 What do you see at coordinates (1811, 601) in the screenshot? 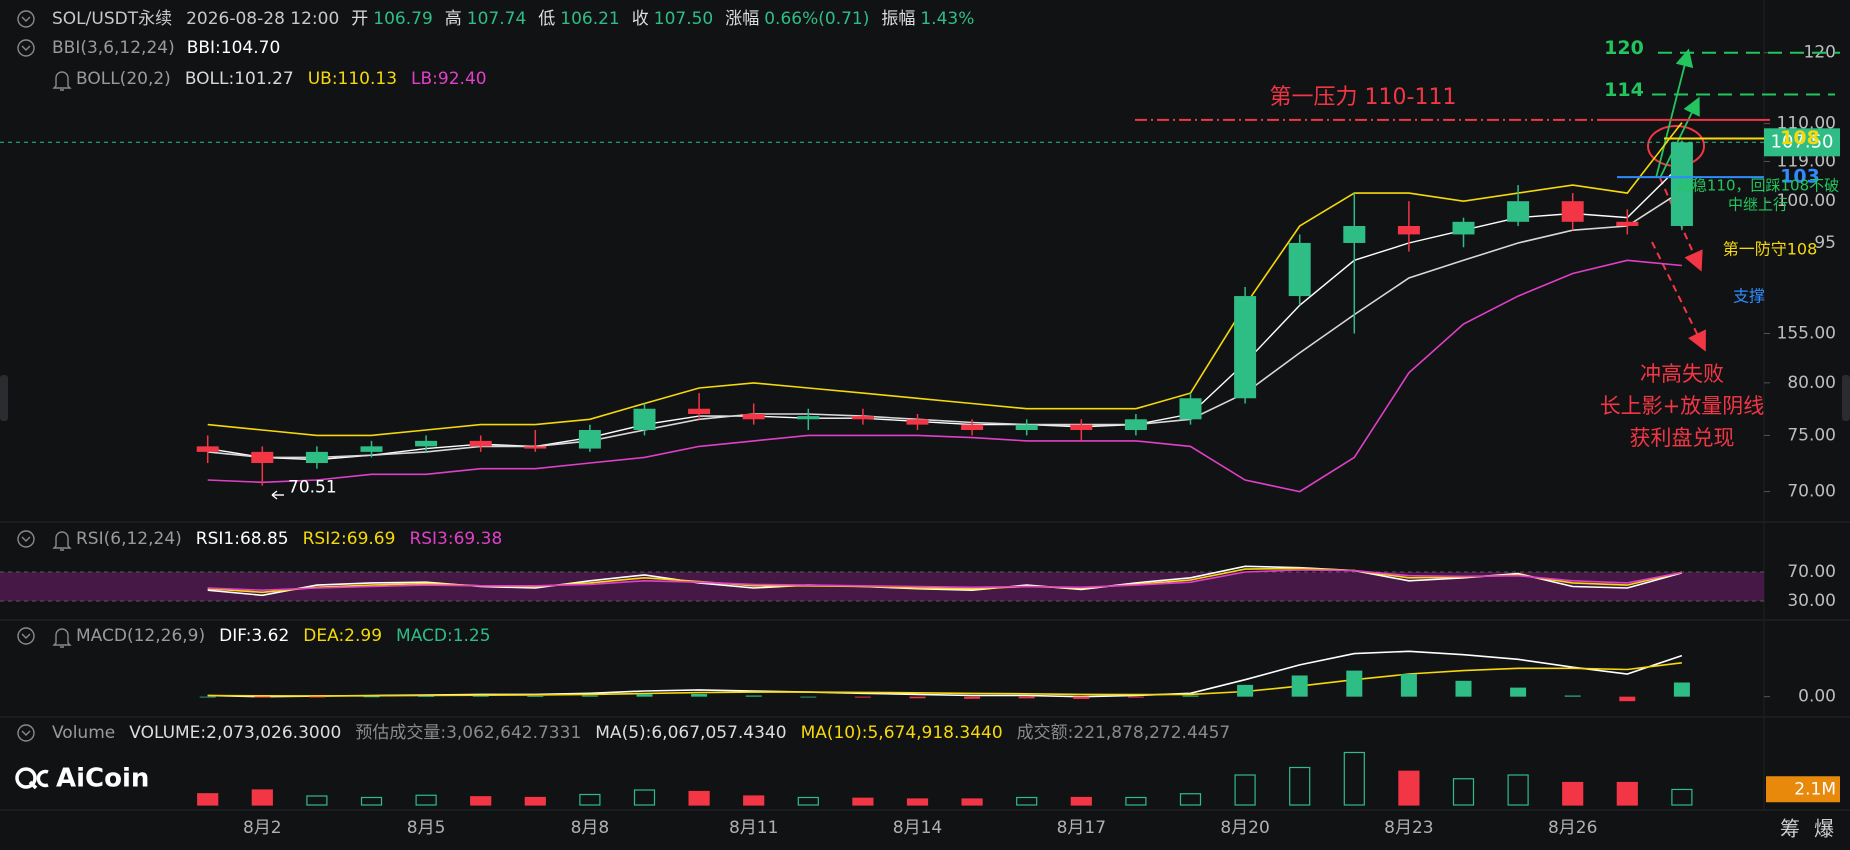
I see `y-tick-label: 30.00` at bounding box center [1811, 601].